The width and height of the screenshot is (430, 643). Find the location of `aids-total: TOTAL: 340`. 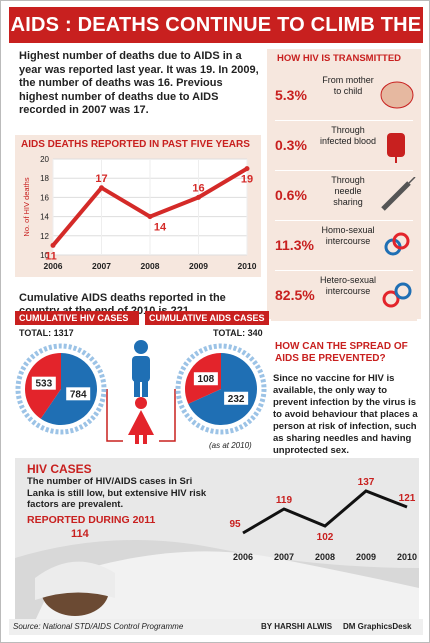

aids-total: TOTAL: 340 is located at coordinates (238, 333).